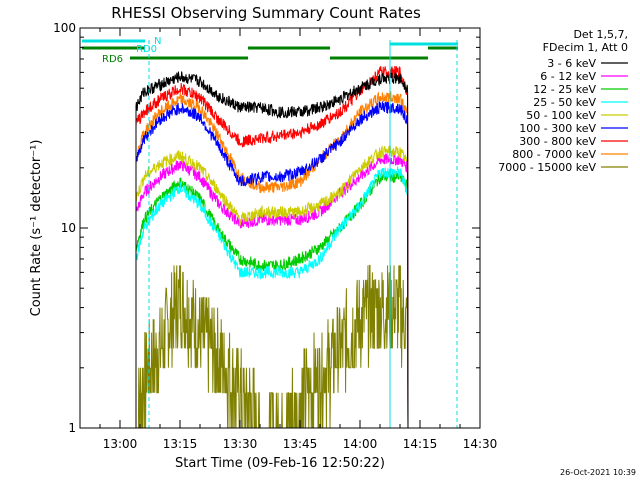 This screenshot has height=484, width=640. What do you see at coordinates (554, 154) in the screenshot?
I see `legend-label: 800 - 7000 keV` at bounding box center [554, 154].